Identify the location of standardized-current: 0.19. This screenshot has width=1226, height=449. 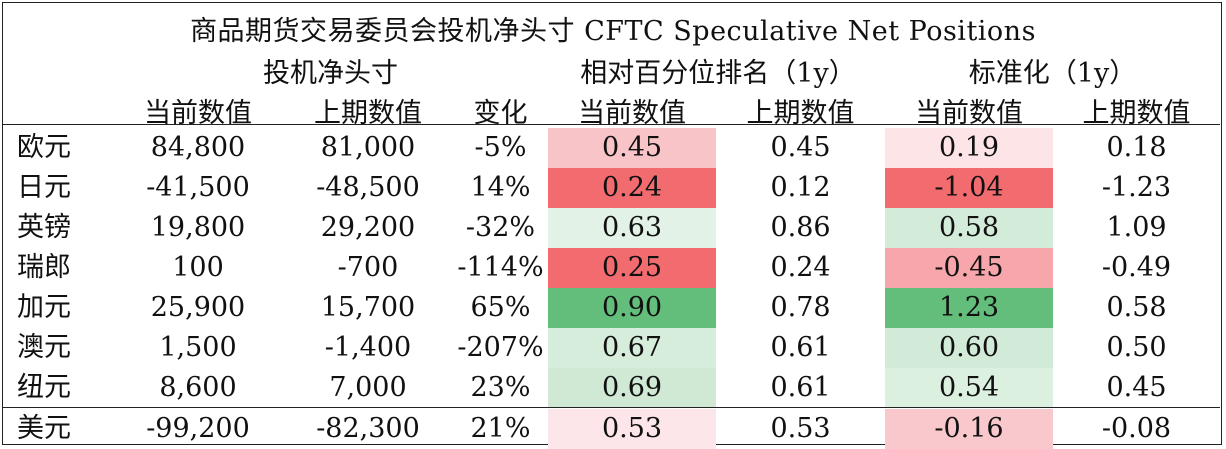
(969, 148).